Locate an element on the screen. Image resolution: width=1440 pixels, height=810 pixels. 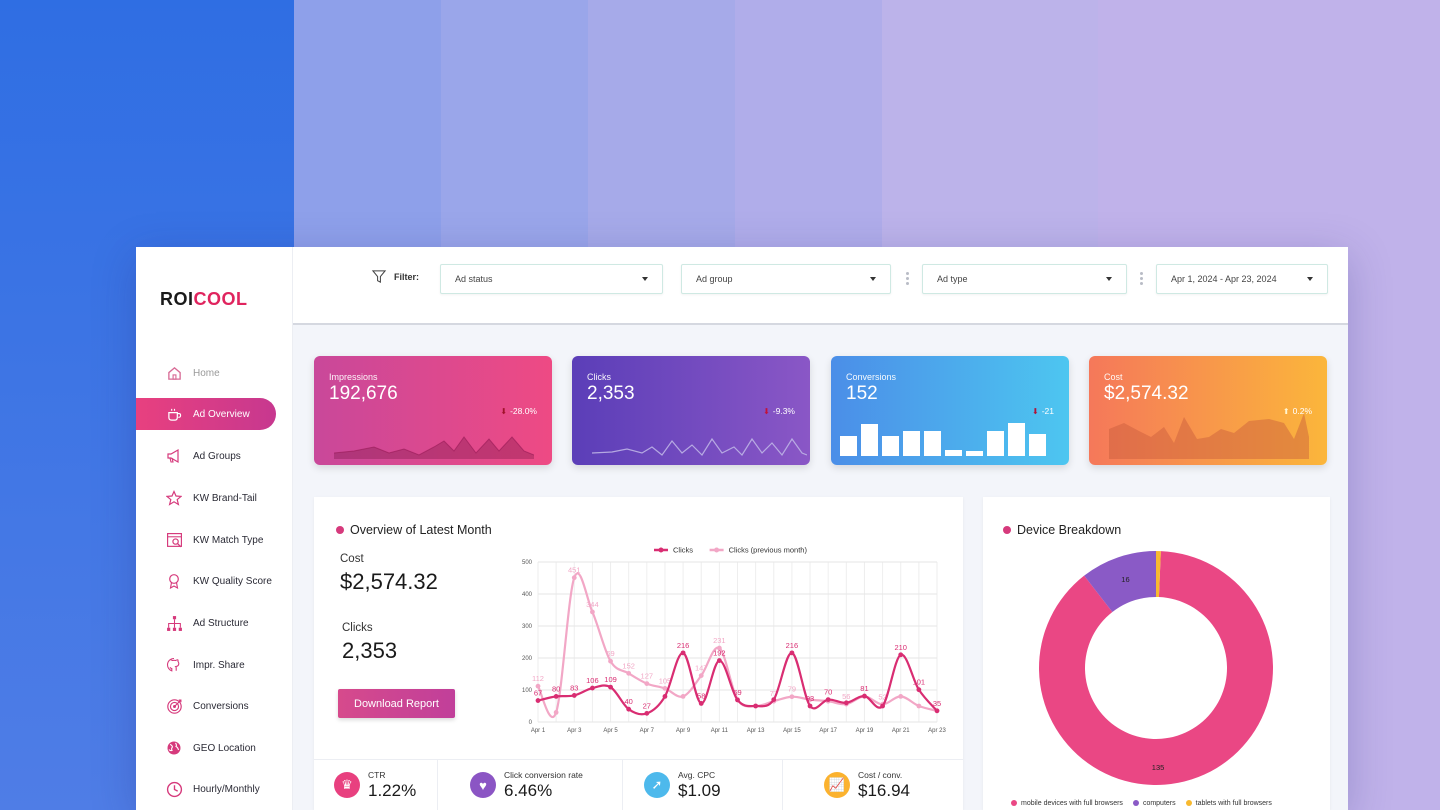
data-label: 27 is located at coordinates (647, 705).